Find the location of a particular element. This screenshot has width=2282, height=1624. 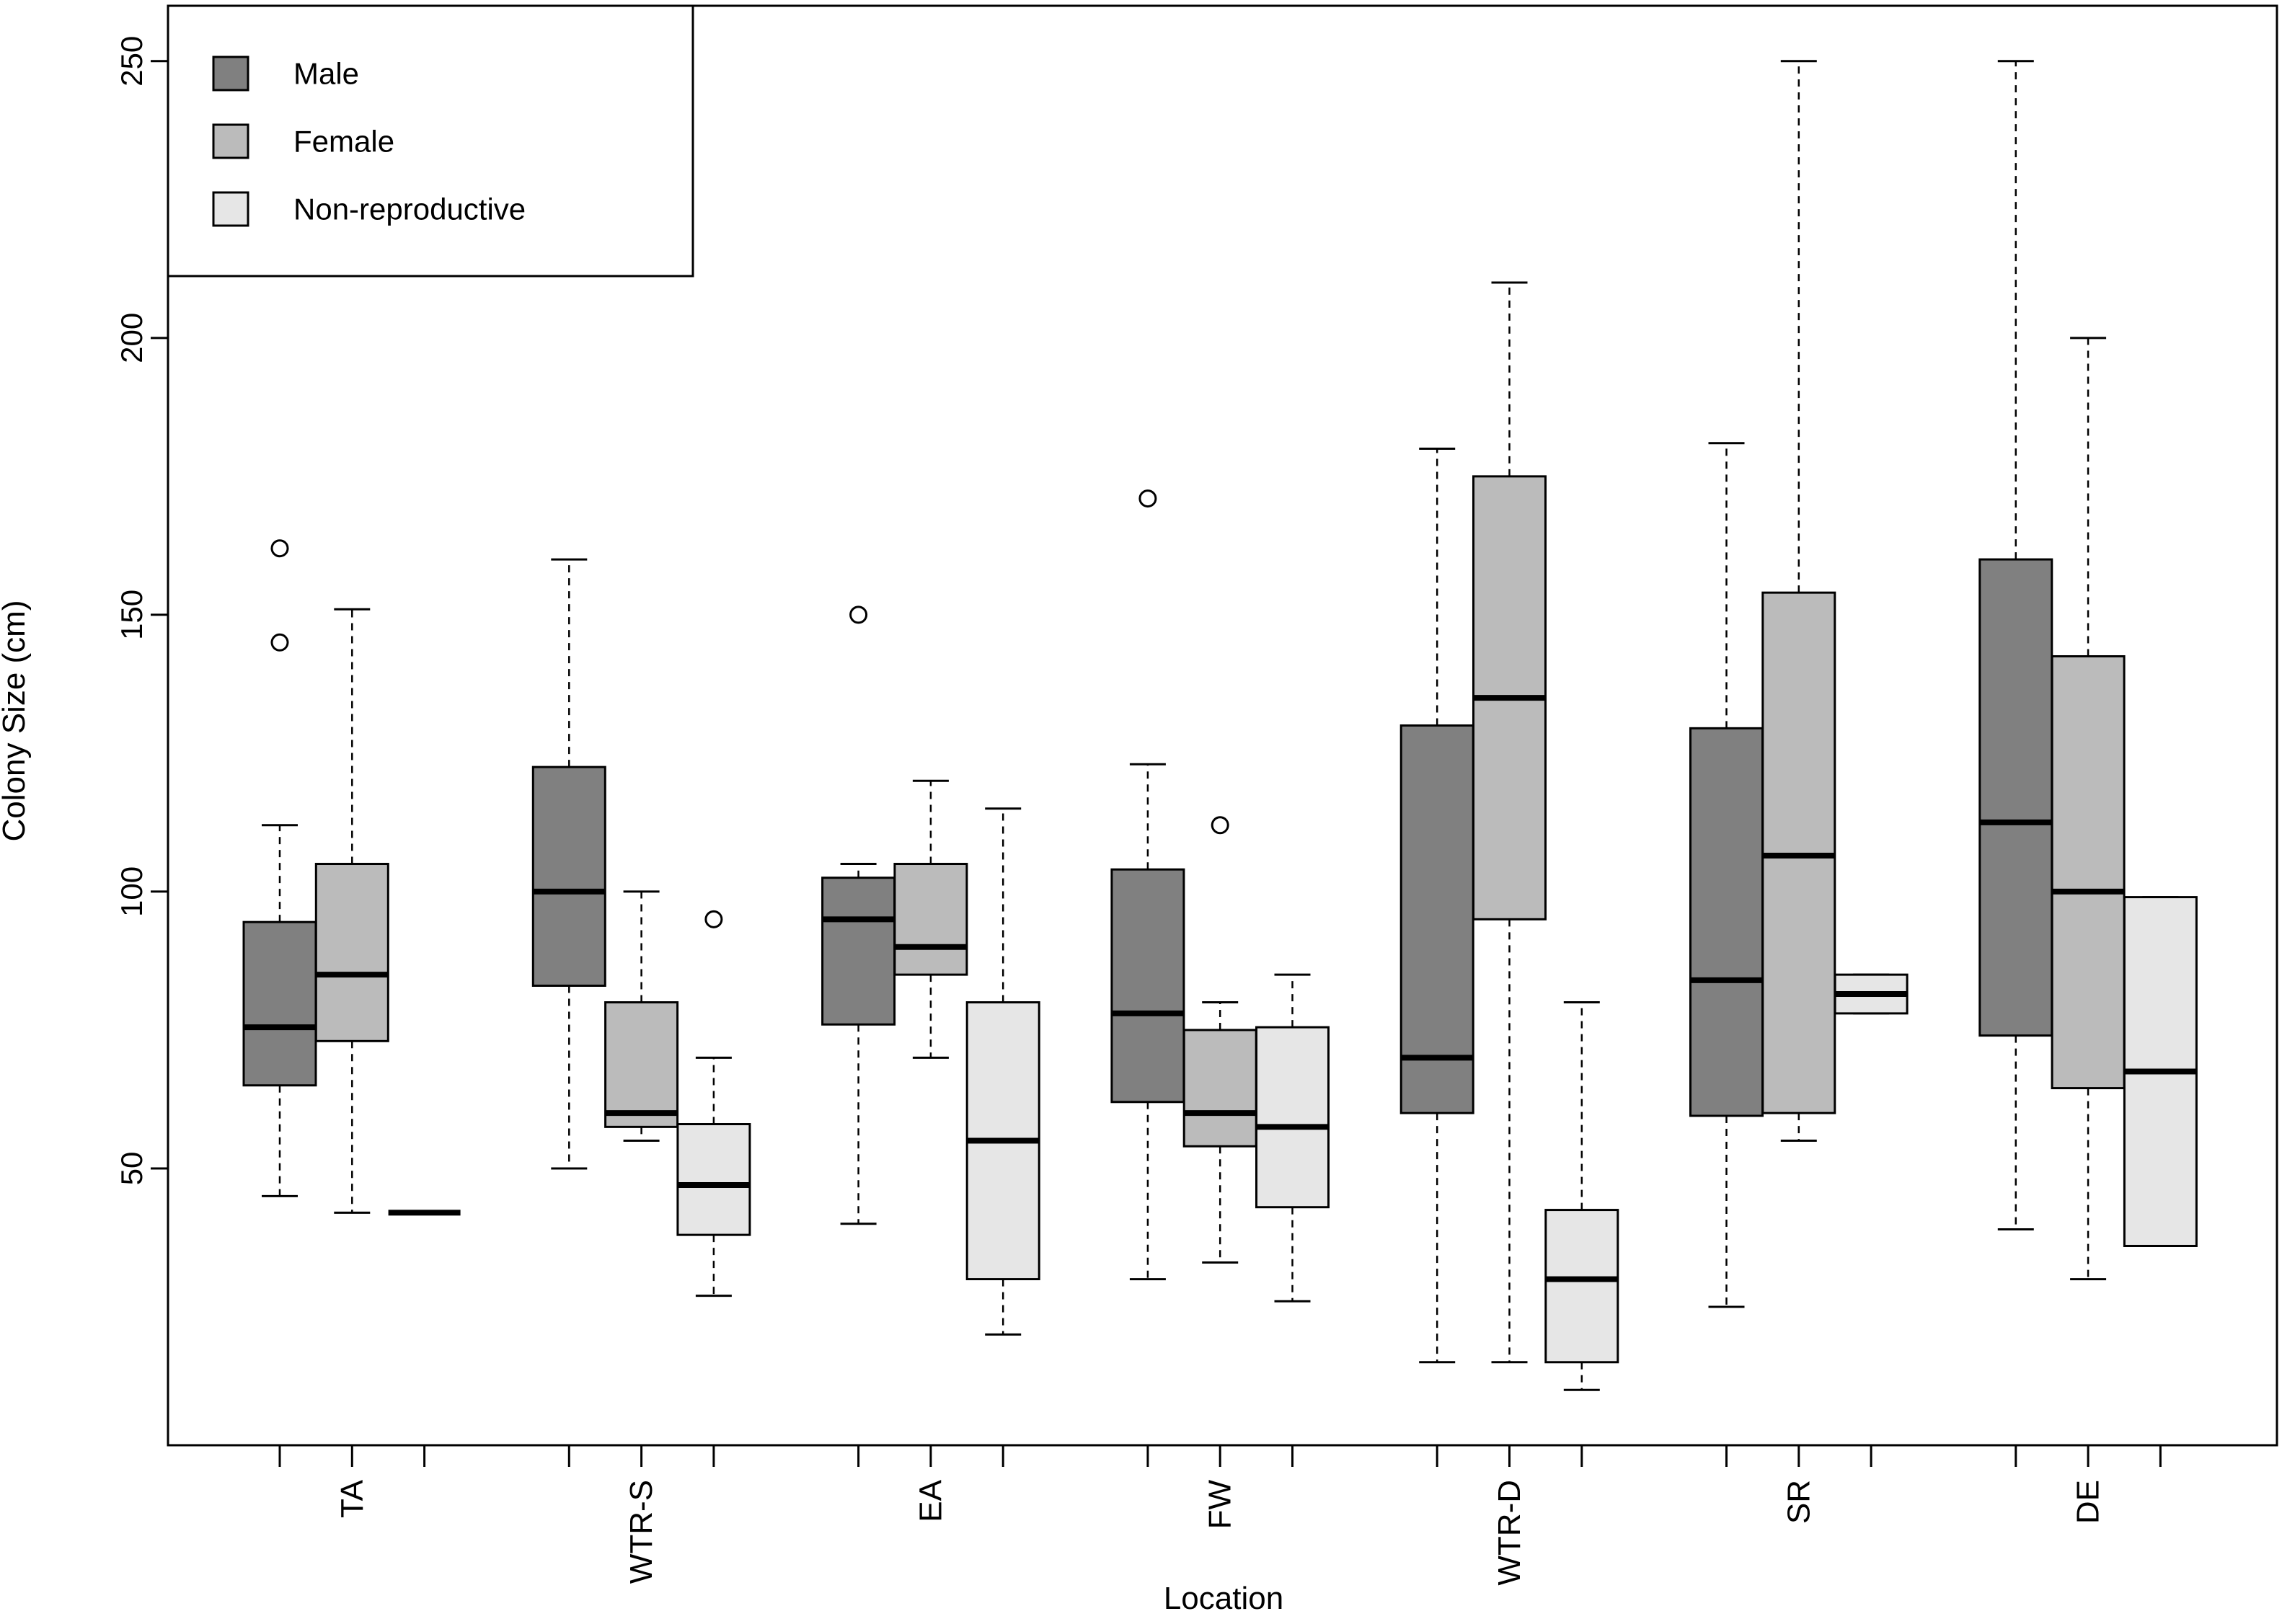

x-tick-label: EA is located at coordinates (931, 1500).